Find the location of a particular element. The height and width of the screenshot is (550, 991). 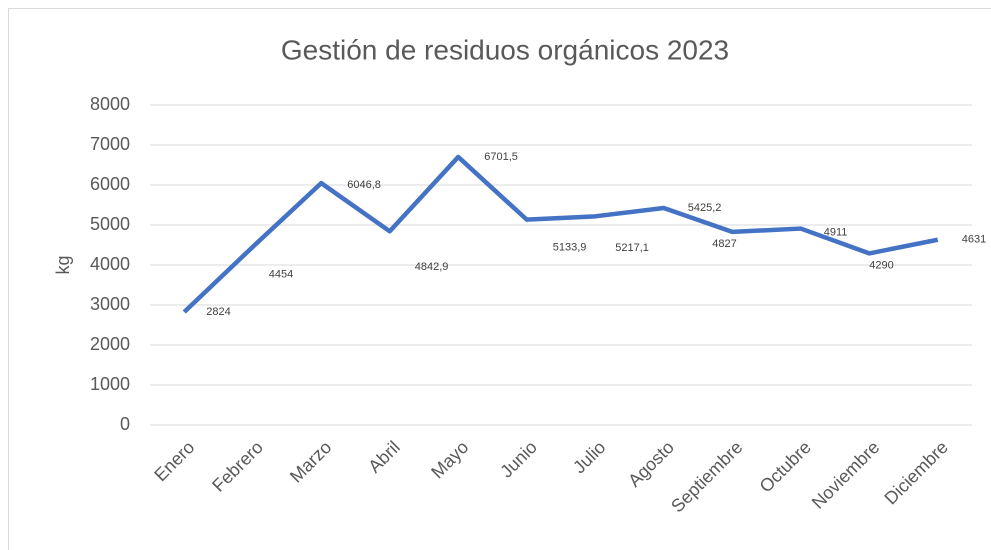

data-label: 2824 is located at coordinates (218, 312).